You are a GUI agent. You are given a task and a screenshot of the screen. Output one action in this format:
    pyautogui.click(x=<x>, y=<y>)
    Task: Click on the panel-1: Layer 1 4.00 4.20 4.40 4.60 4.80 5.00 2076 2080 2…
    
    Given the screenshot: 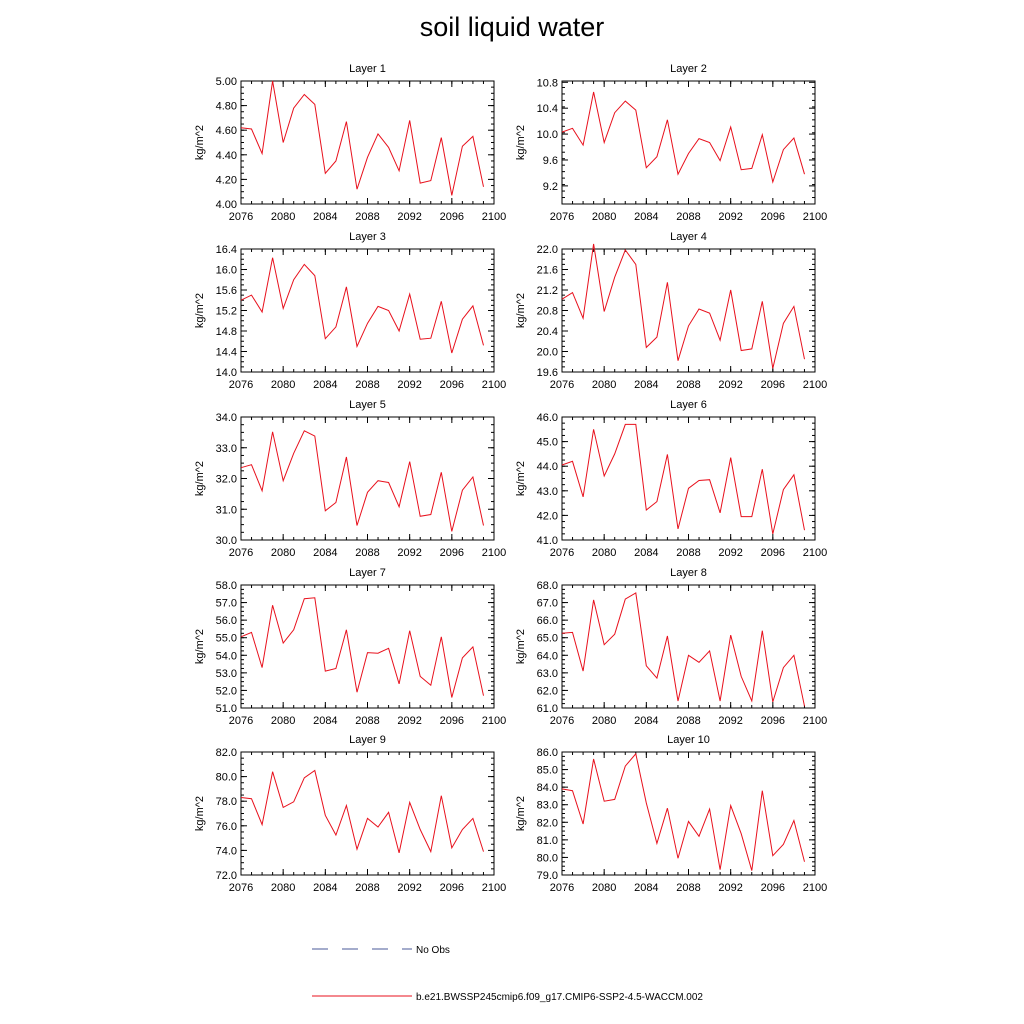 What is the action you would take?
    pyautogui.click(x=350, y=143)
    